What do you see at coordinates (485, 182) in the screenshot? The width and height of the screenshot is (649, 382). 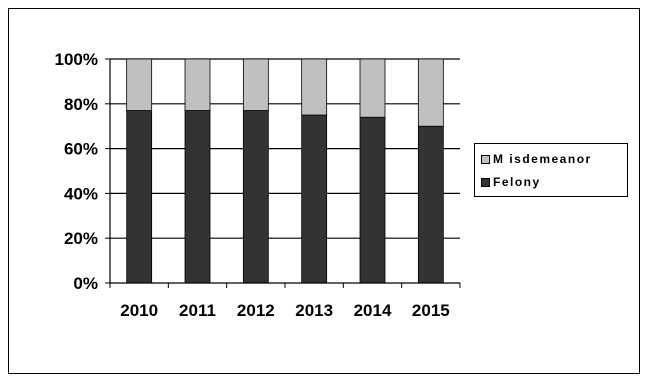 I see `legend-swatch-felony` at bounding box center [485, 182].